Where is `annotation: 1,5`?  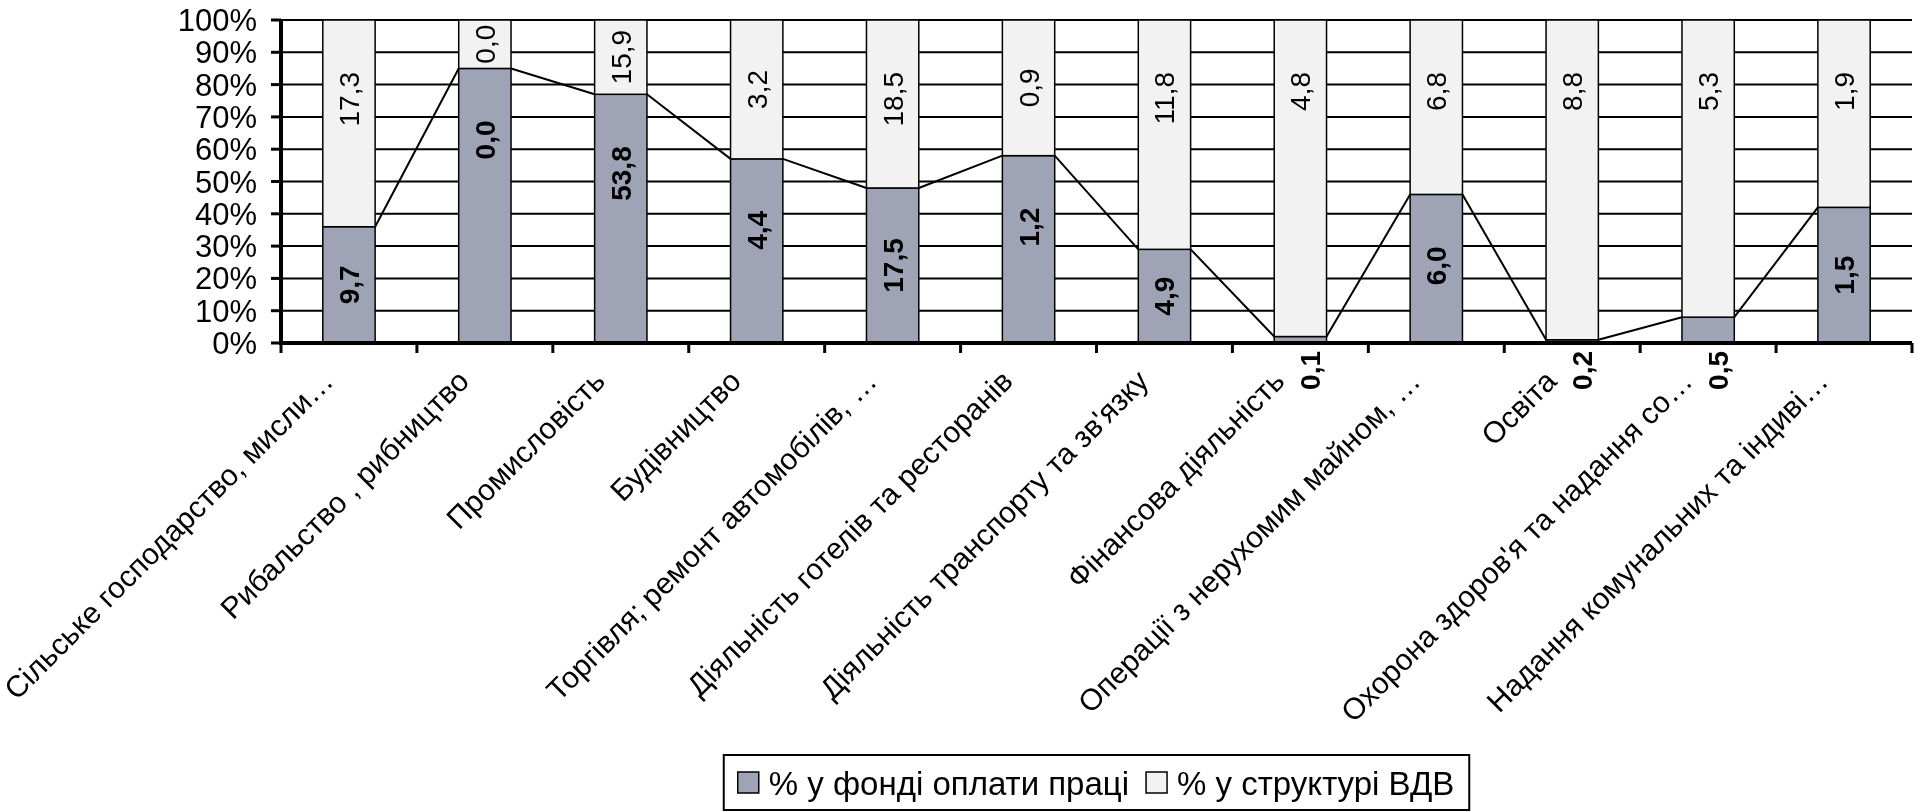
annotation: 1,5 is located at coordinates (1844, 275).